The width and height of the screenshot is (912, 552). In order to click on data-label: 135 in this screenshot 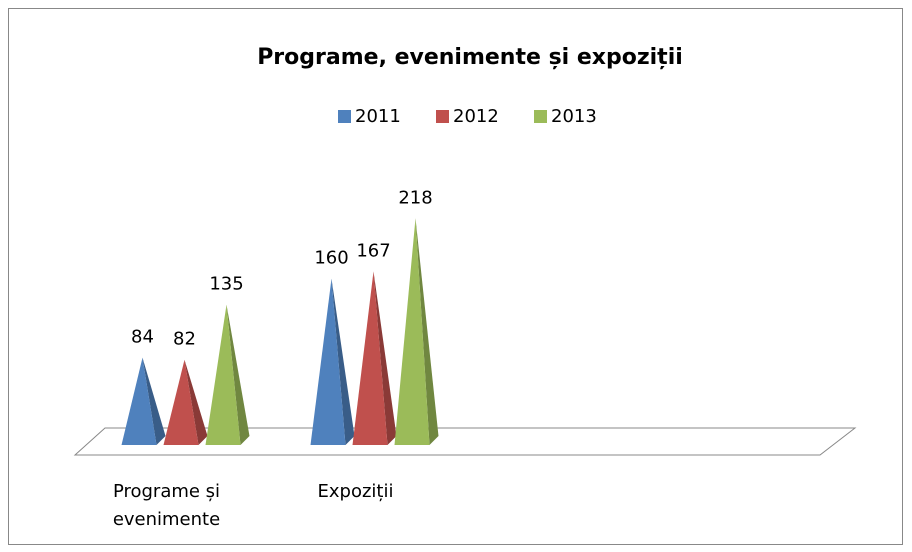, I will do `click(226, 284)`.